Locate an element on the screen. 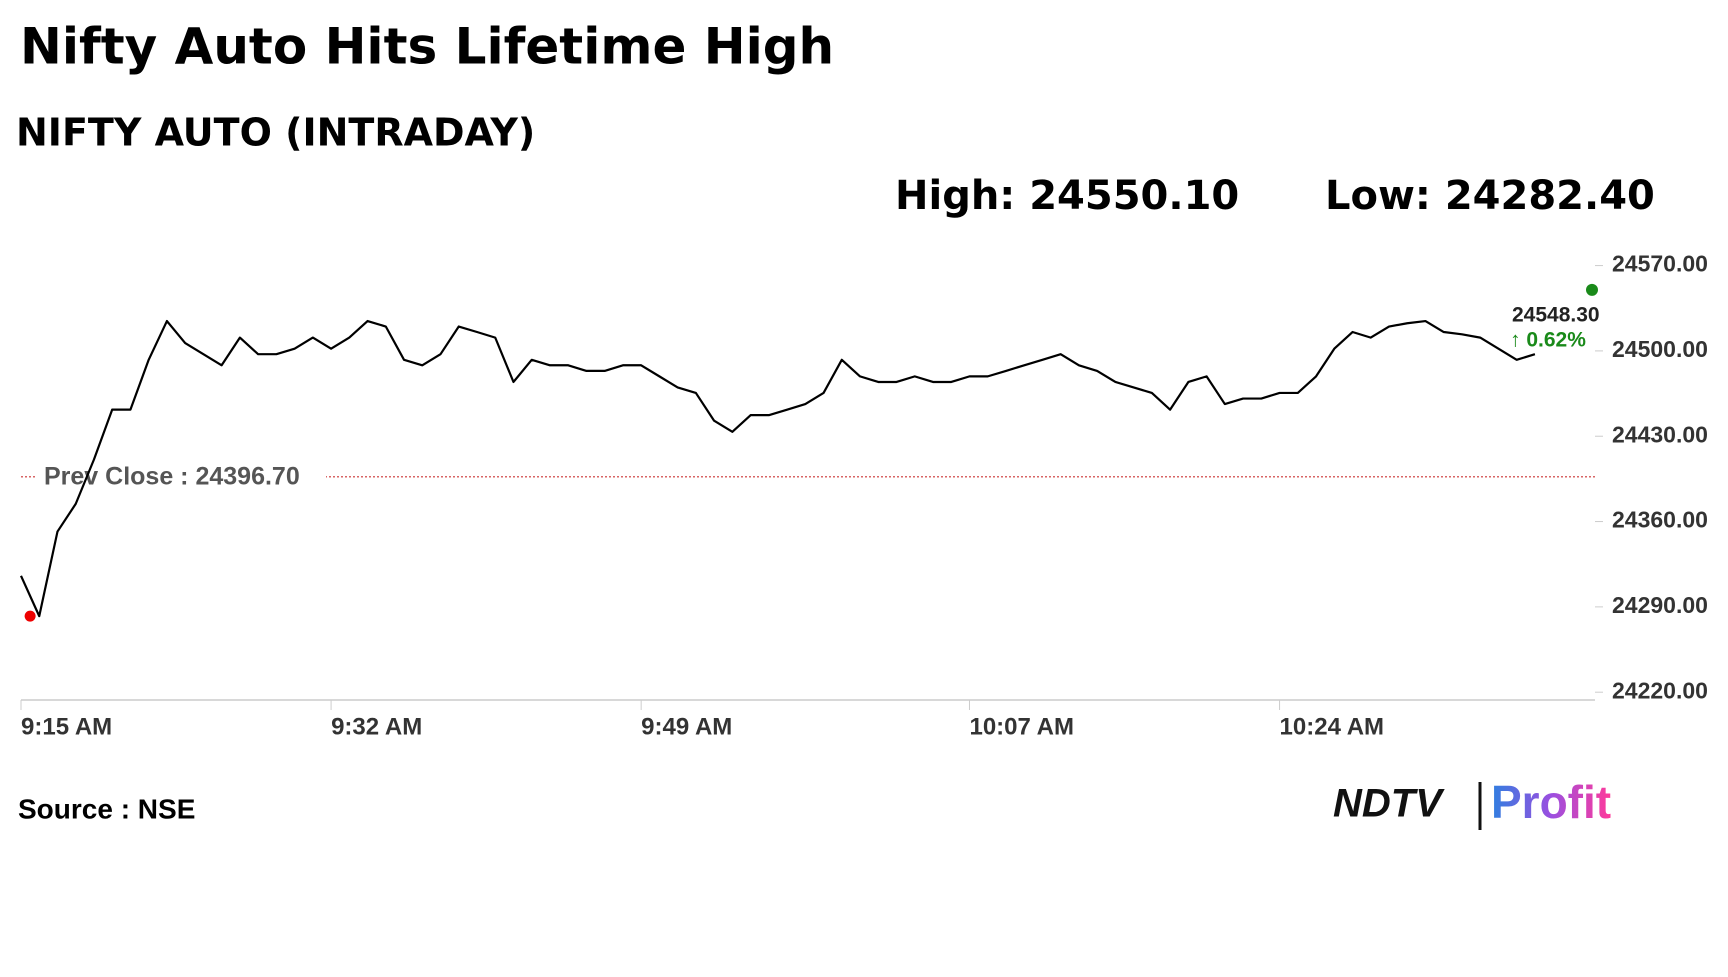  change-label: ↑ 0.62% is located at coordinates (1548, 340).